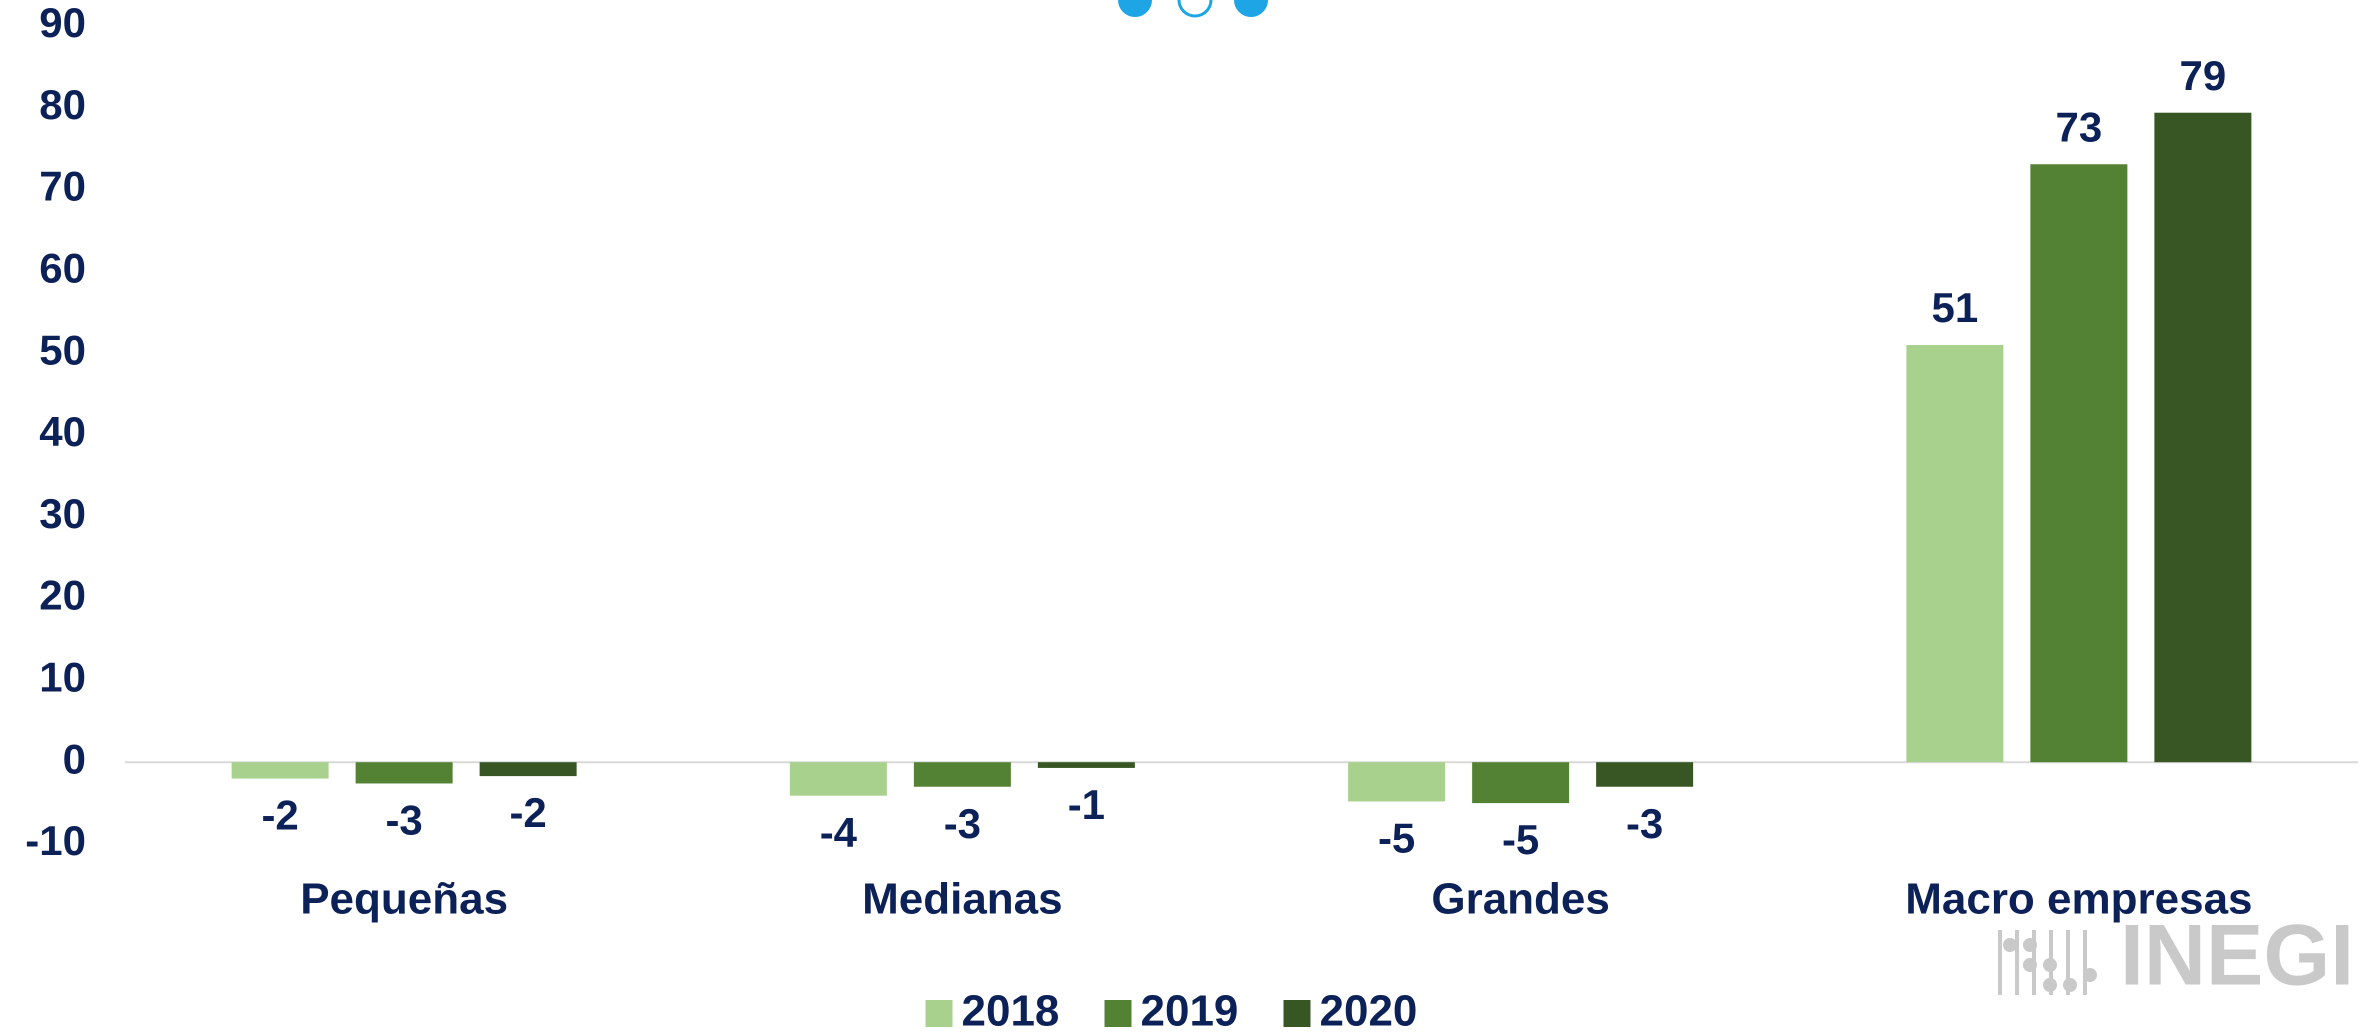 This screenshot has width=2380, height=1033. Describe the element at coordinates (1955, 307) in the screenshot. I see `data-label: 51` at that location.